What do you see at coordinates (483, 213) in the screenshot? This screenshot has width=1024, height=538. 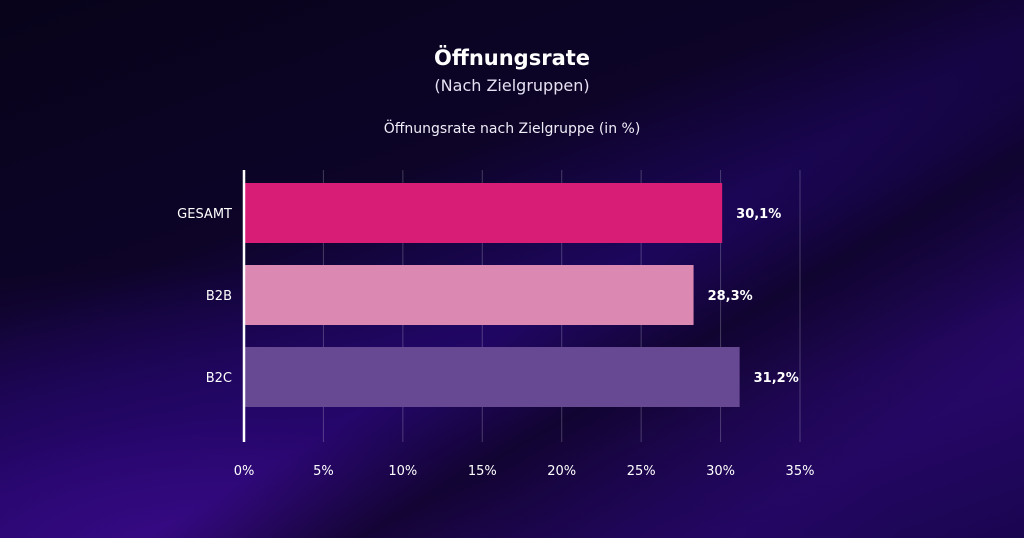 I see `bar-gesamt` at bounding box center [483, 213].